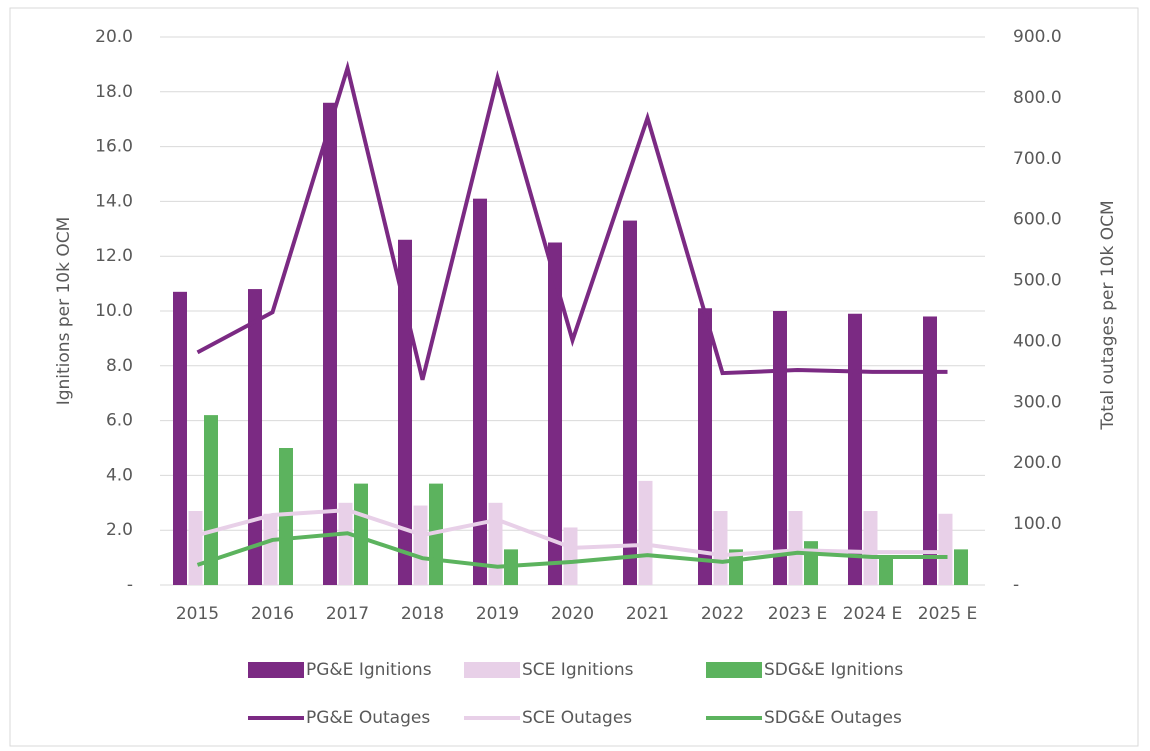  I want to click on y2-tick-label: 900.0, so click(1037, 37).